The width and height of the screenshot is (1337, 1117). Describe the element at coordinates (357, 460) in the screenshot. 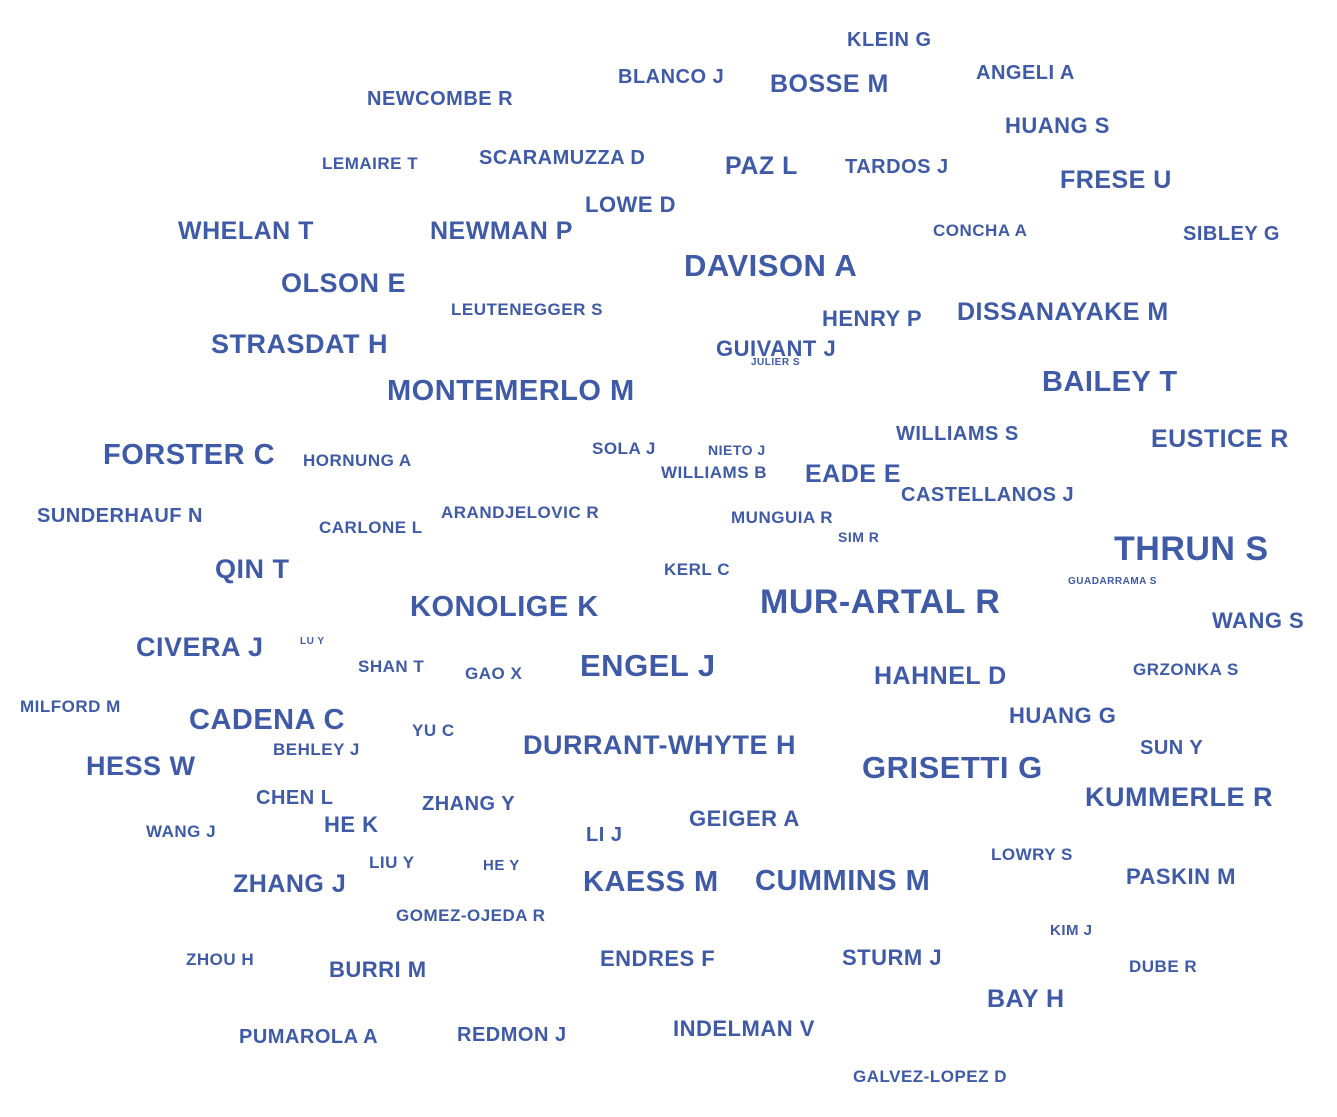

I see `word-hornung-a: HORNUNG A` at that location.